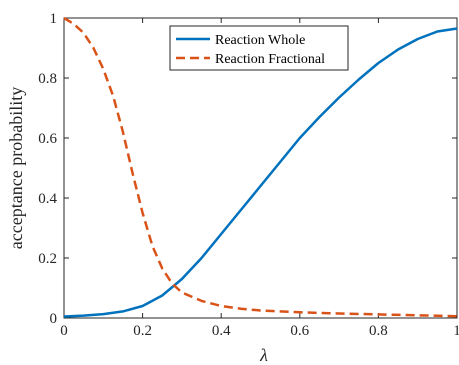 Image resolution: width=459 pixels, height=365 pixels. What do you see at coordinates (54, 19) in the screenshot?
I see `y-tick-label: 1` at bounding box center [54, 19].